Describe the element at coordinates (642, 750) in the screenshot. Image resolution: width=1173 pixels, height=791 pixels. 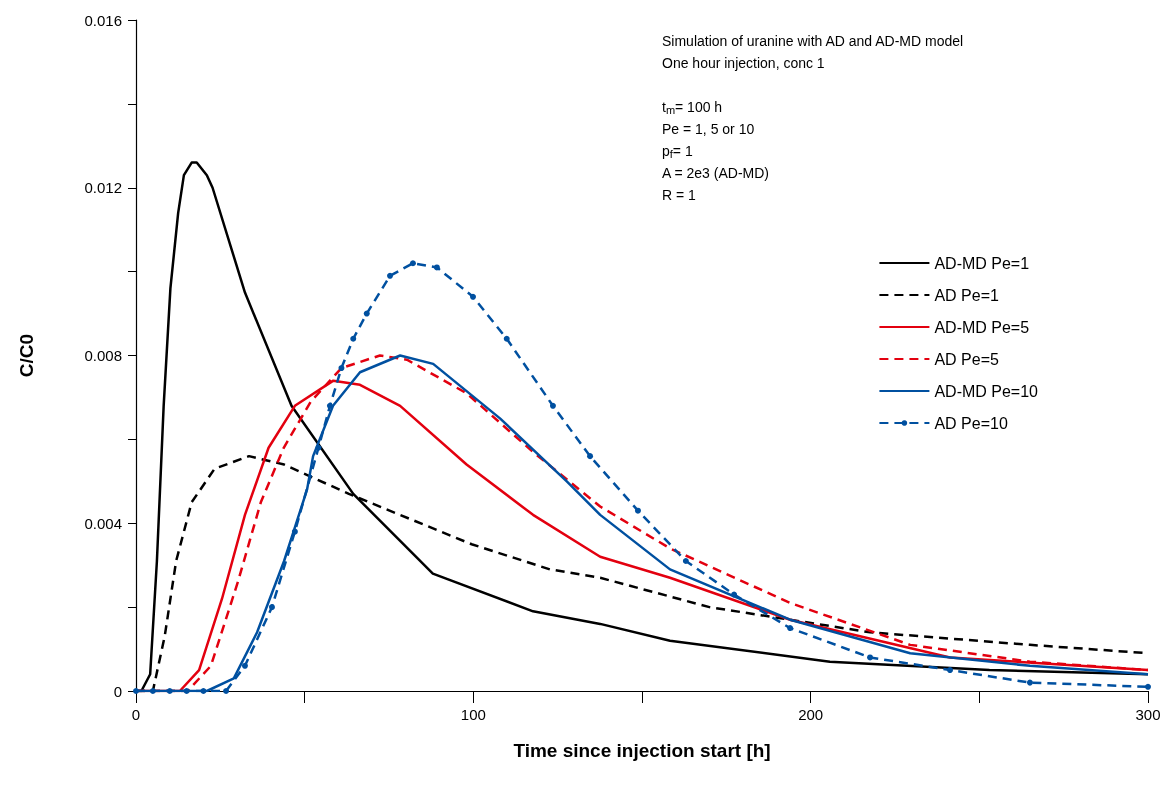
I see `x-axis-title: Time since injection start [h]` at that location.